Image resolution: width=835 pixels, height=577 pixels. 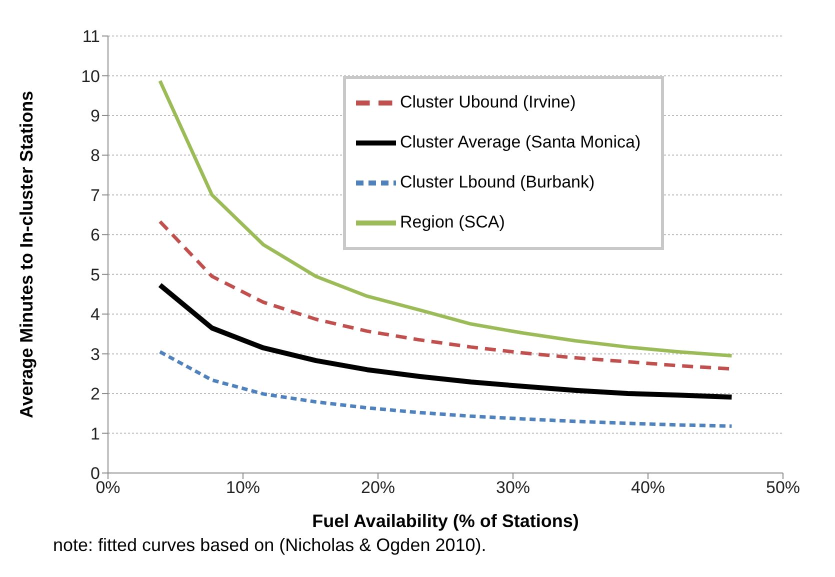 I want to click on x-tick-label: 40%, so click(x=648, y=488).